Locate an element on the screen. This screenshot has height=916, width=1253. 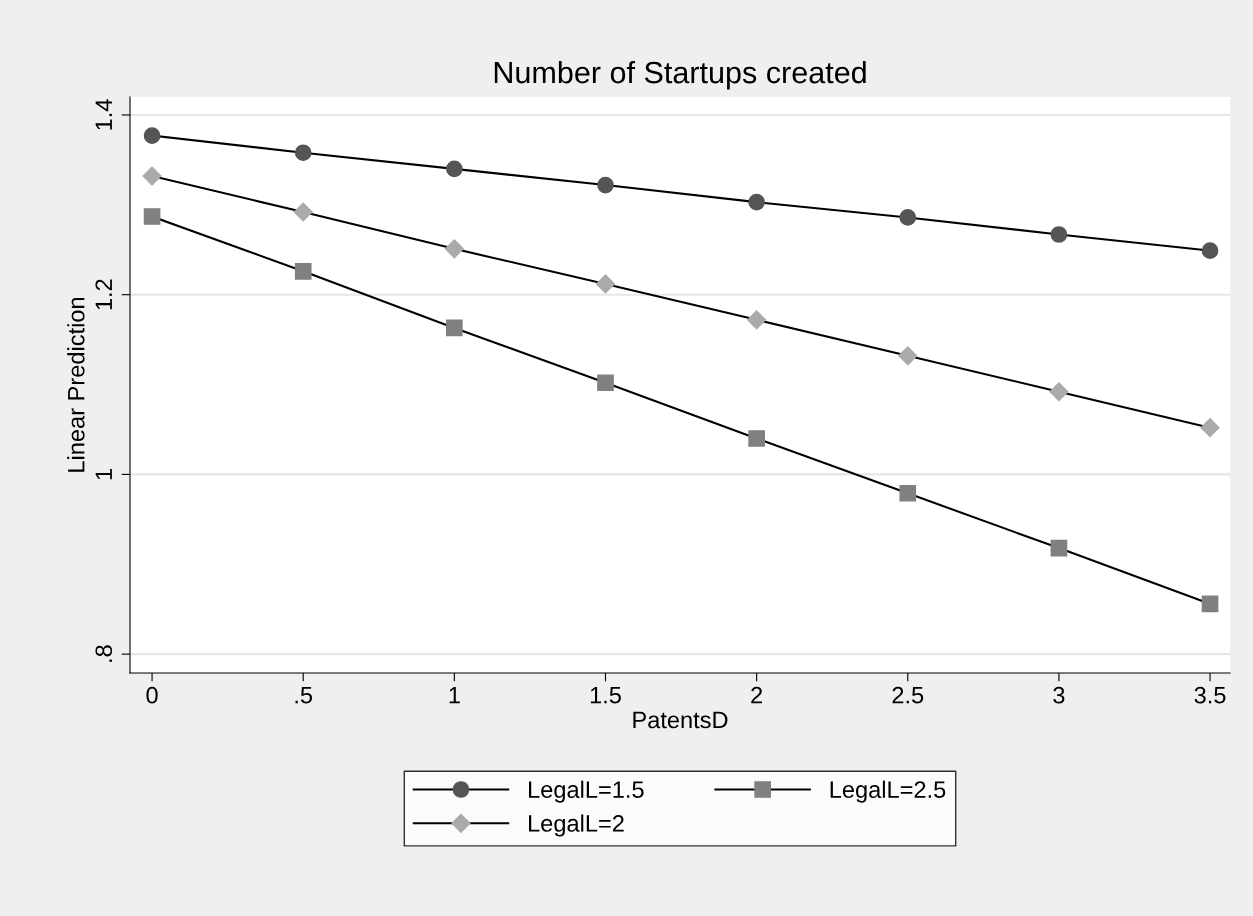
x-tick-label: 1 is located at coordinates (454, 695).